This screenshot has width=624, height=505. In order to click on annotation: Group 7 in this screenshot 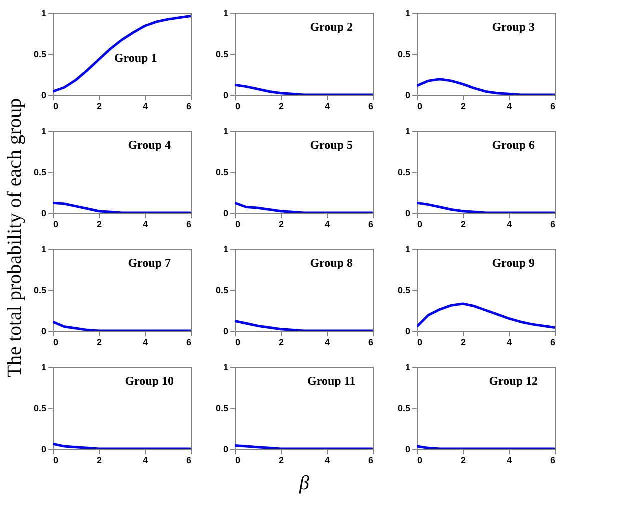, I will do `click(149, 263)`.